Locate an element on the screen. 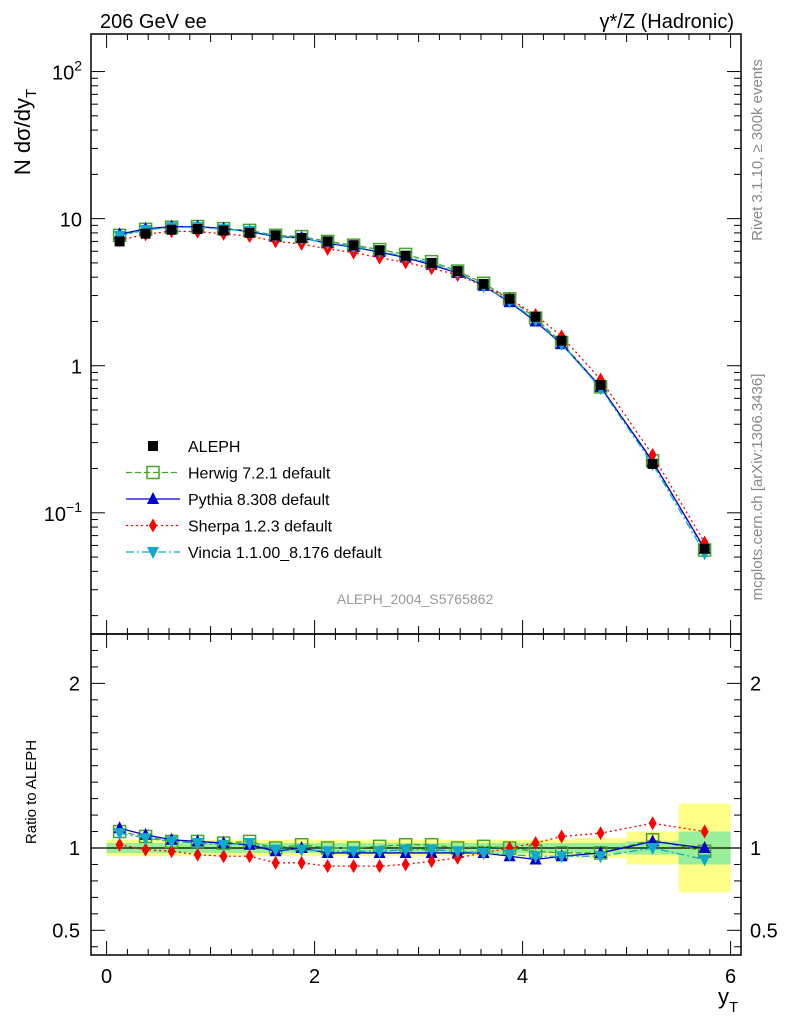 Image resolution: width=786 pixels, height=1024 pixels. y-axis-label: N dσ/dyT is located at coordinates (25, 132).